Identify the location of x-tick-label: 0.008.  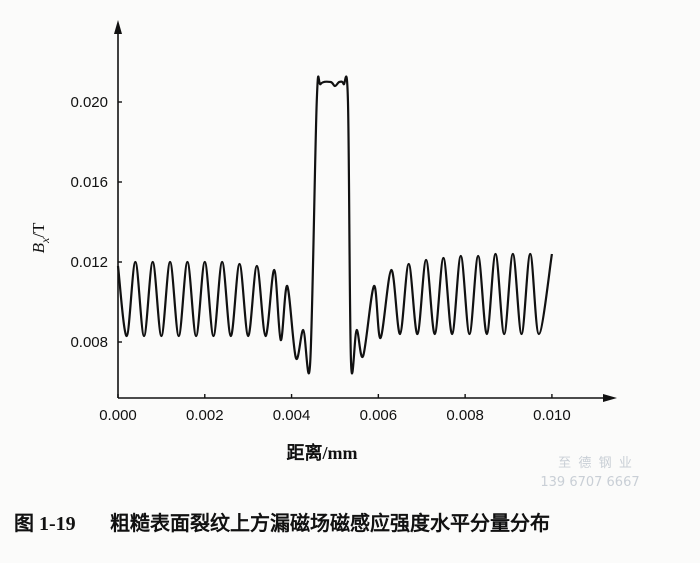
(465, 415).